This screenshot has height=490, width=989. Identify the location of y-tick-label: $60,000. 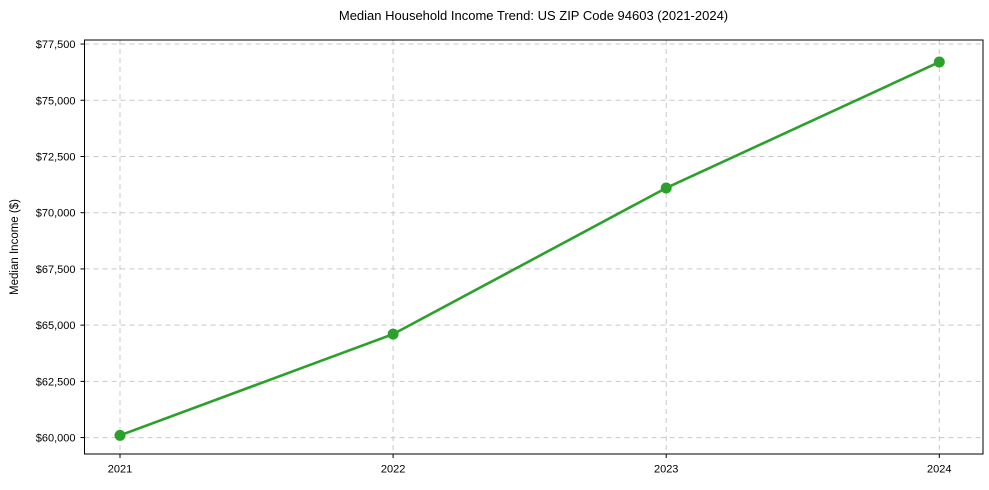
(56, 439).